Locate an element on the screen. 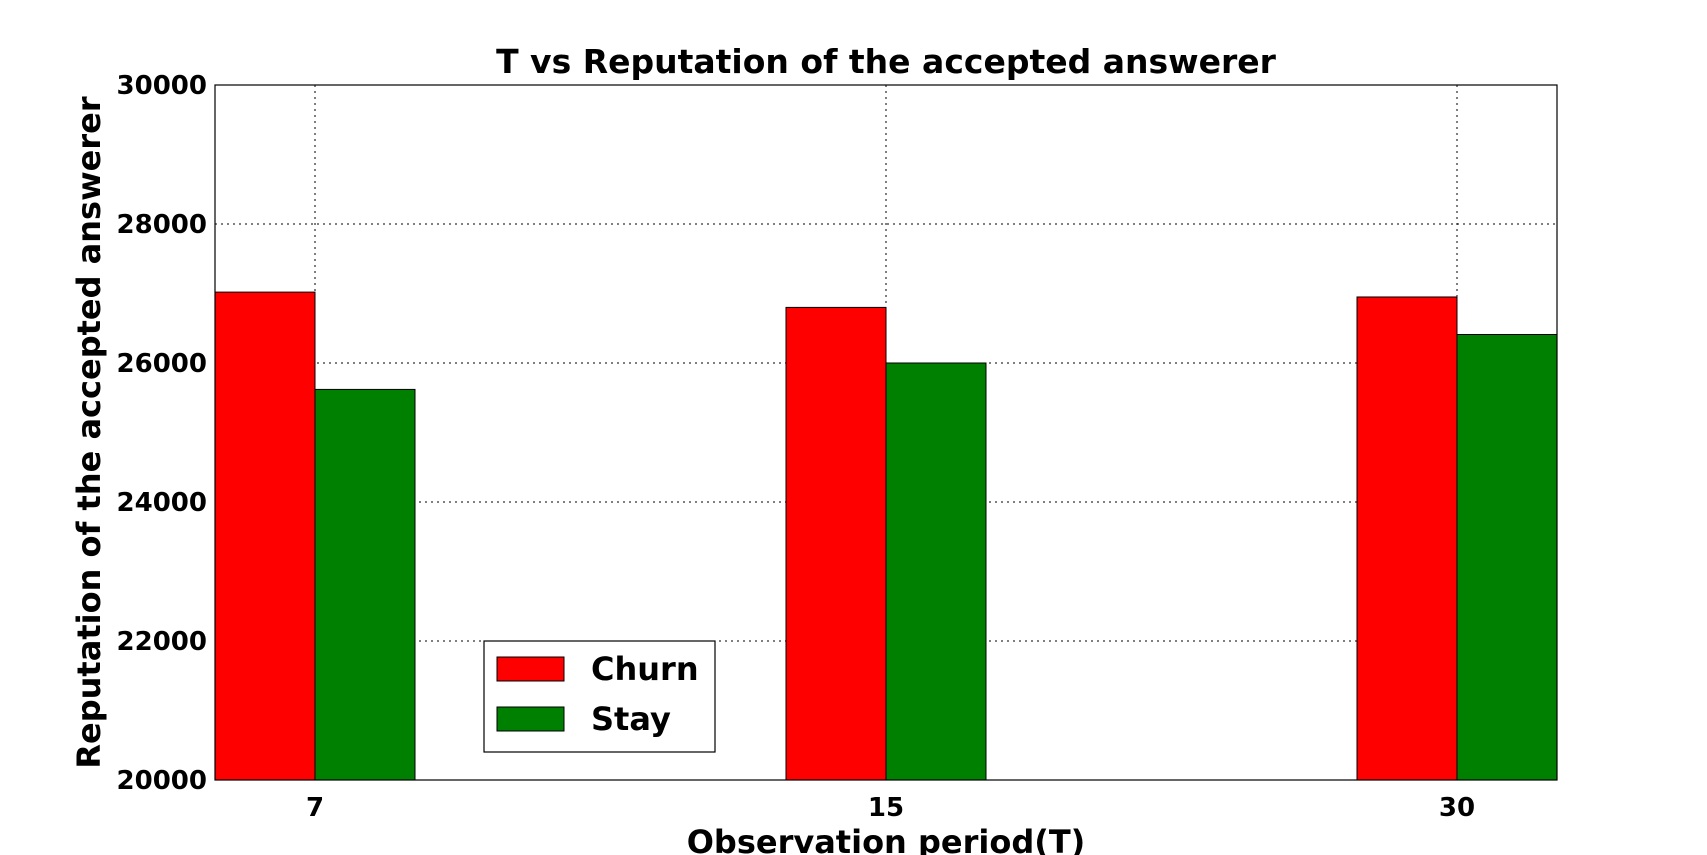  y-tick-label: 22000 is located at coordinates (162, 642).